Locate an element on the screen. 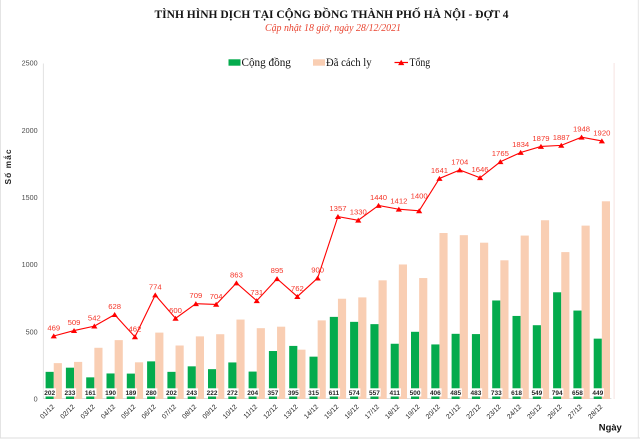  svg-text: 161 is located at coordinates (90, 393).